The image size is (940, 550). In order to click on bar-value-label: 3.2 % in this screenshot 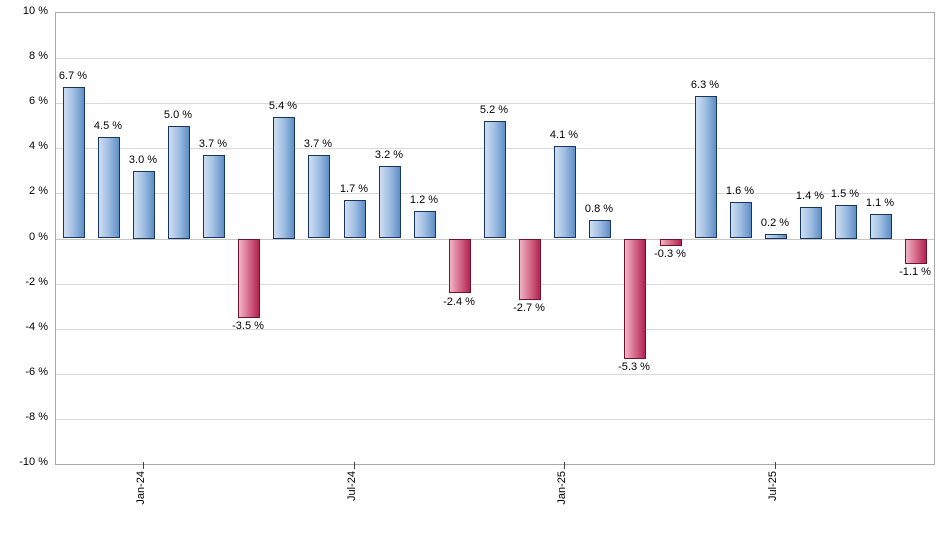, I will do `click(389, 155)`.